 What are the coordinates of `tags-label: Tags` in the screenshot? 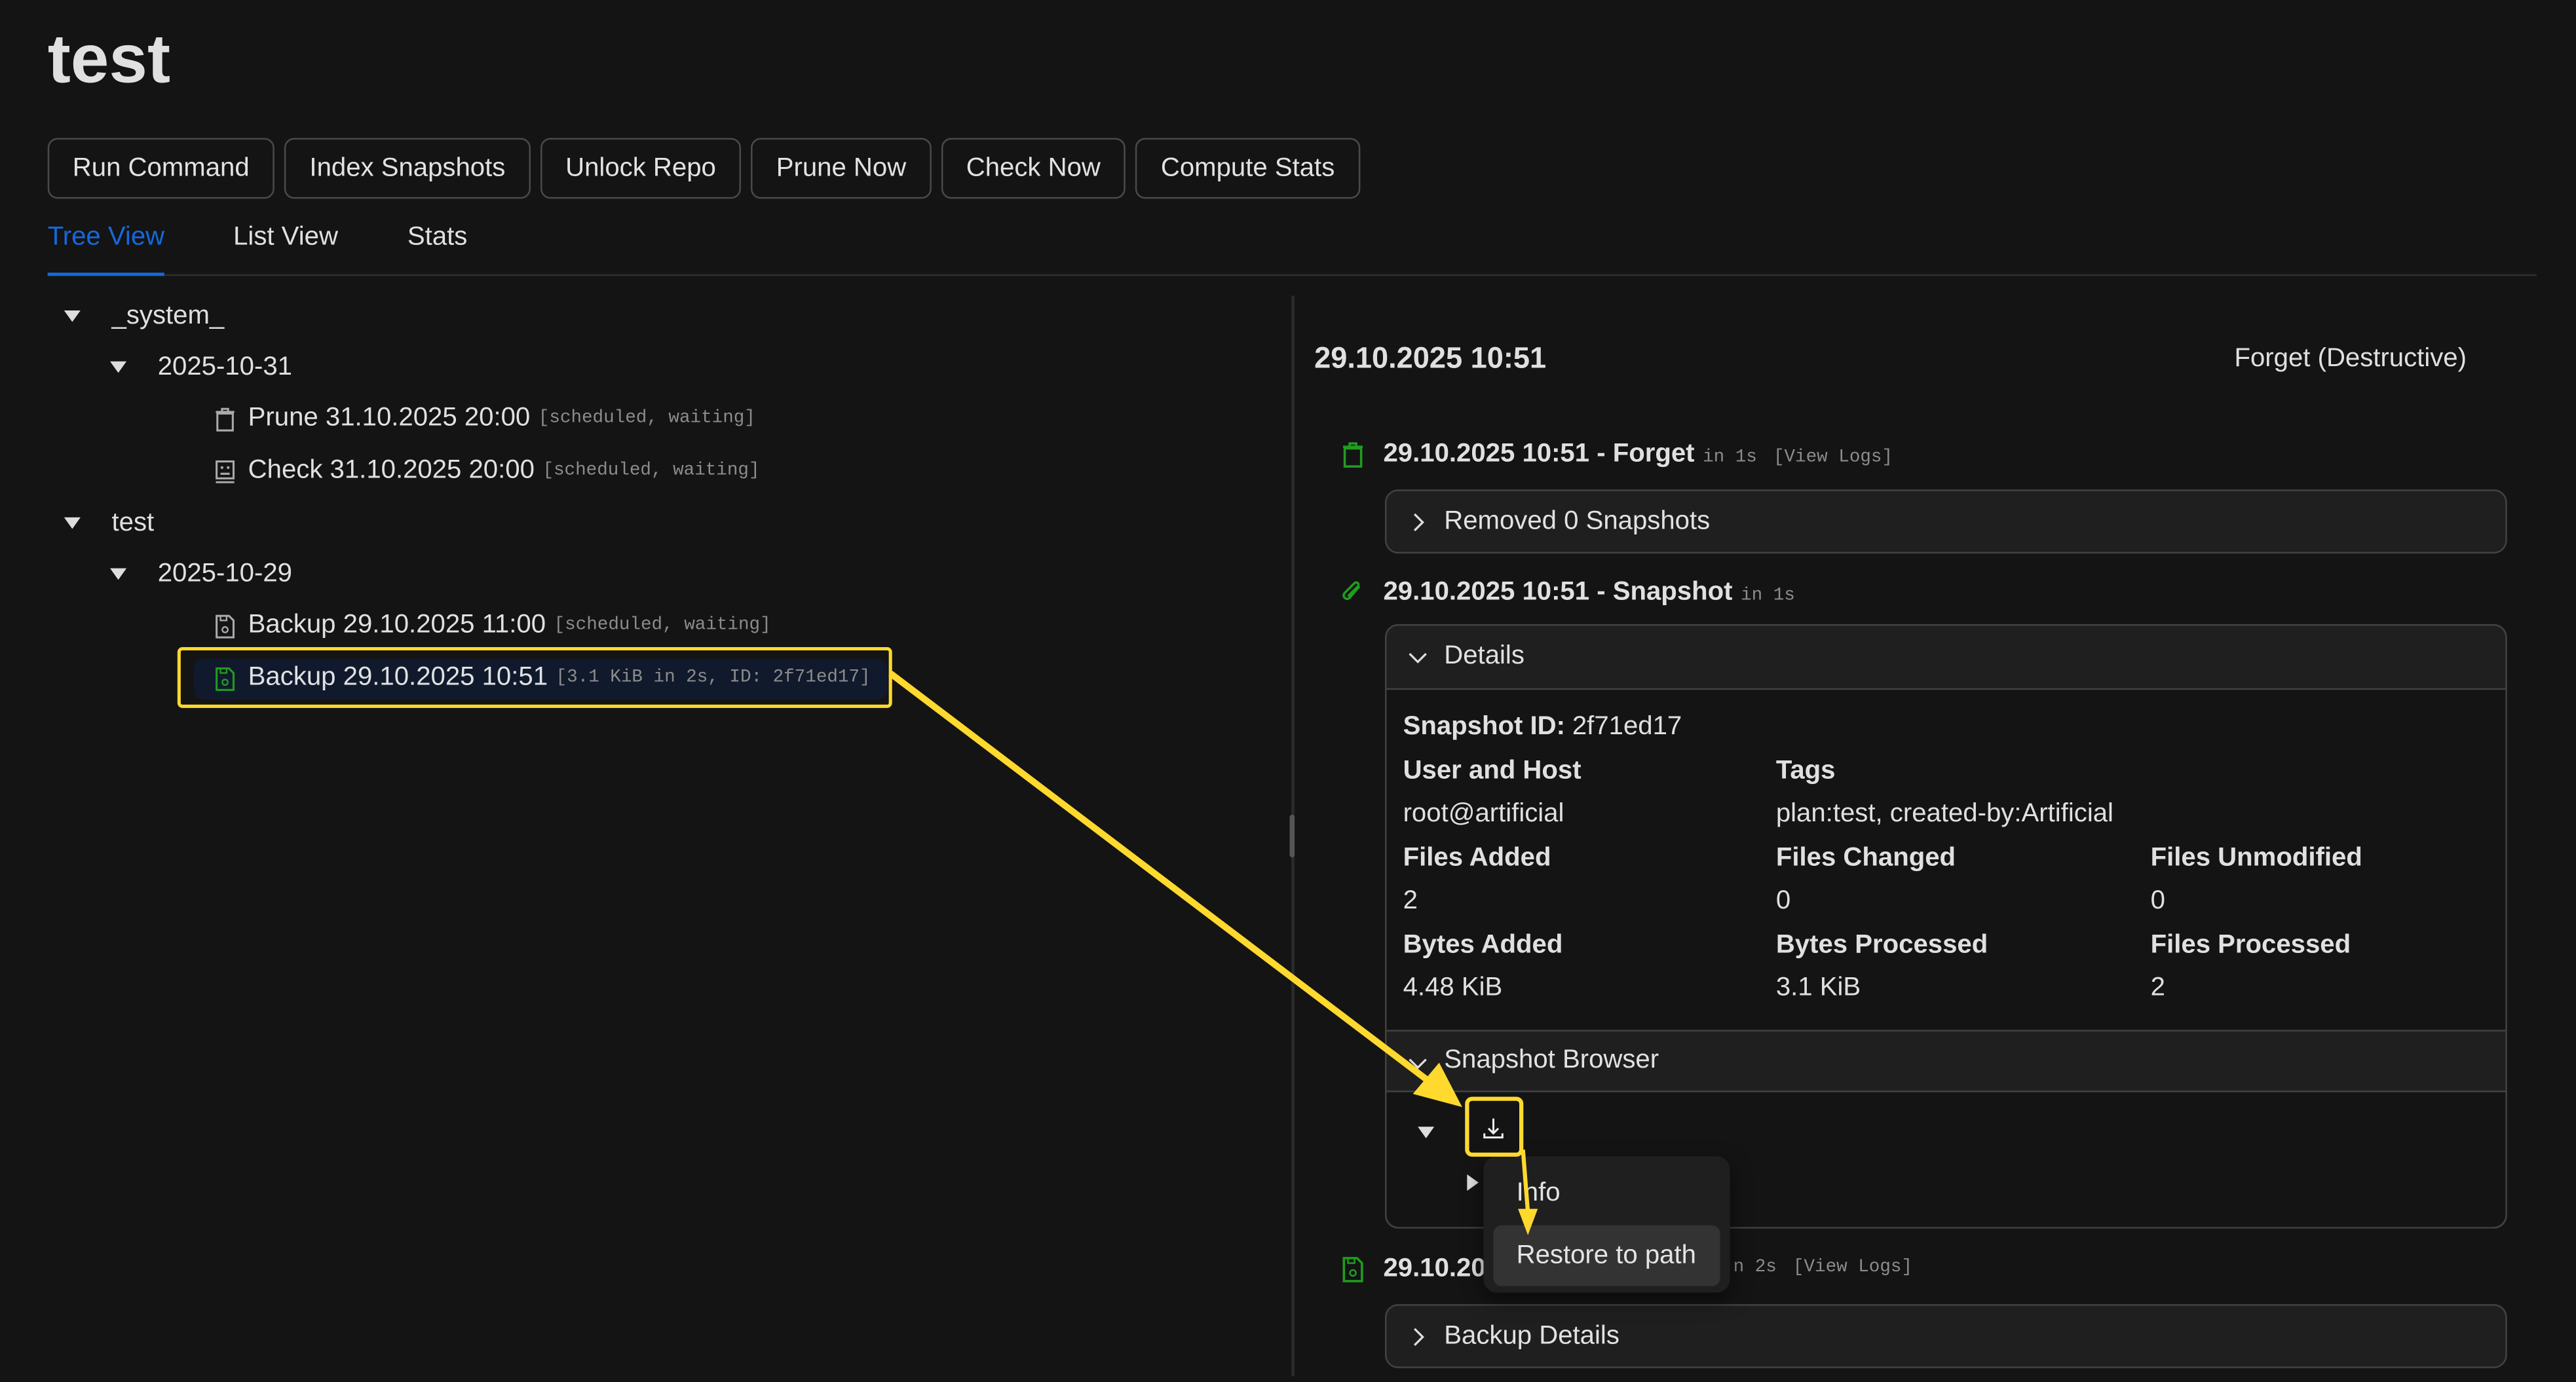 It's located at (1805, 771).